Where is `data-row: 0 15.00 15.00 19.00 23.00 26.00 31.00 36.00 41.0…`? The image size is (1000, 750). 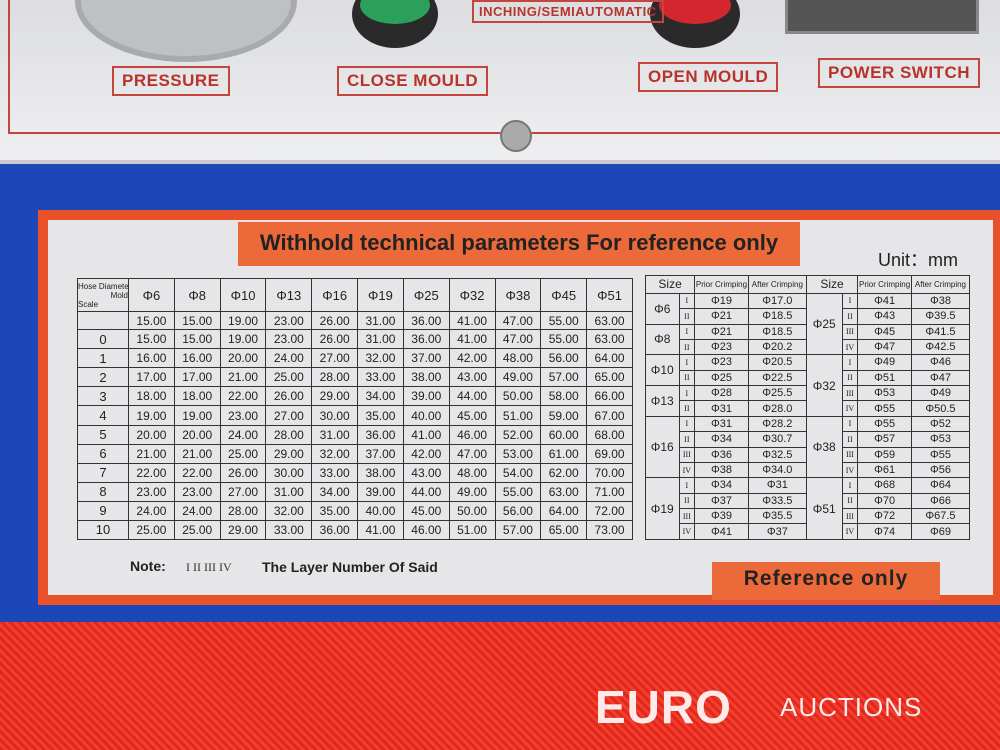
data-row: 0 15.00 15.00 19.00 23.00 26.00 31.00 36.00 41.0… is located at coordinates (355, 339).